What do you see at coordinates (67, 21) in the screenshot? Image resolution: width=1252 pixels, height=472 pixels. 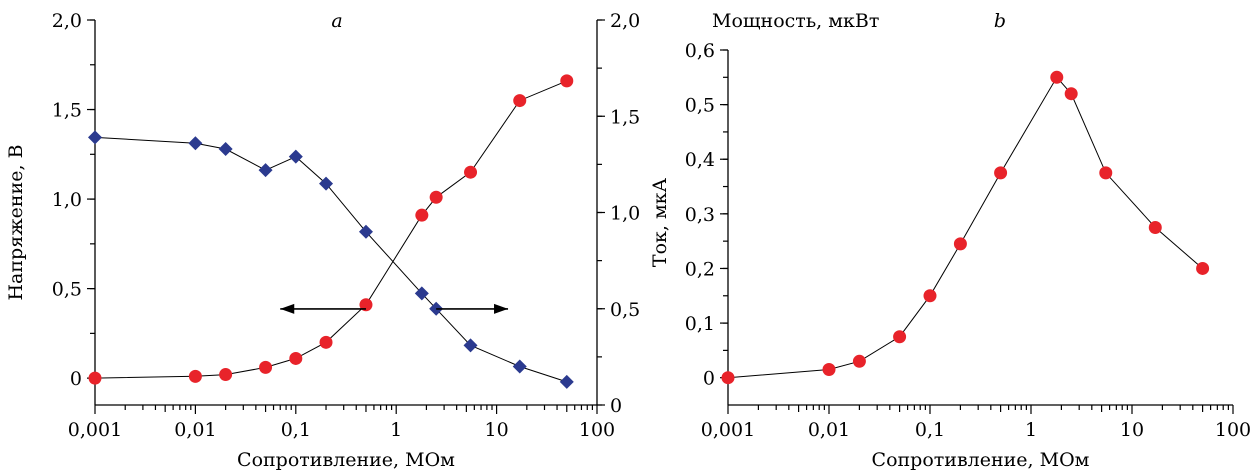 I see `y-tick-label: 2,0` at bounding box center [67, 21].